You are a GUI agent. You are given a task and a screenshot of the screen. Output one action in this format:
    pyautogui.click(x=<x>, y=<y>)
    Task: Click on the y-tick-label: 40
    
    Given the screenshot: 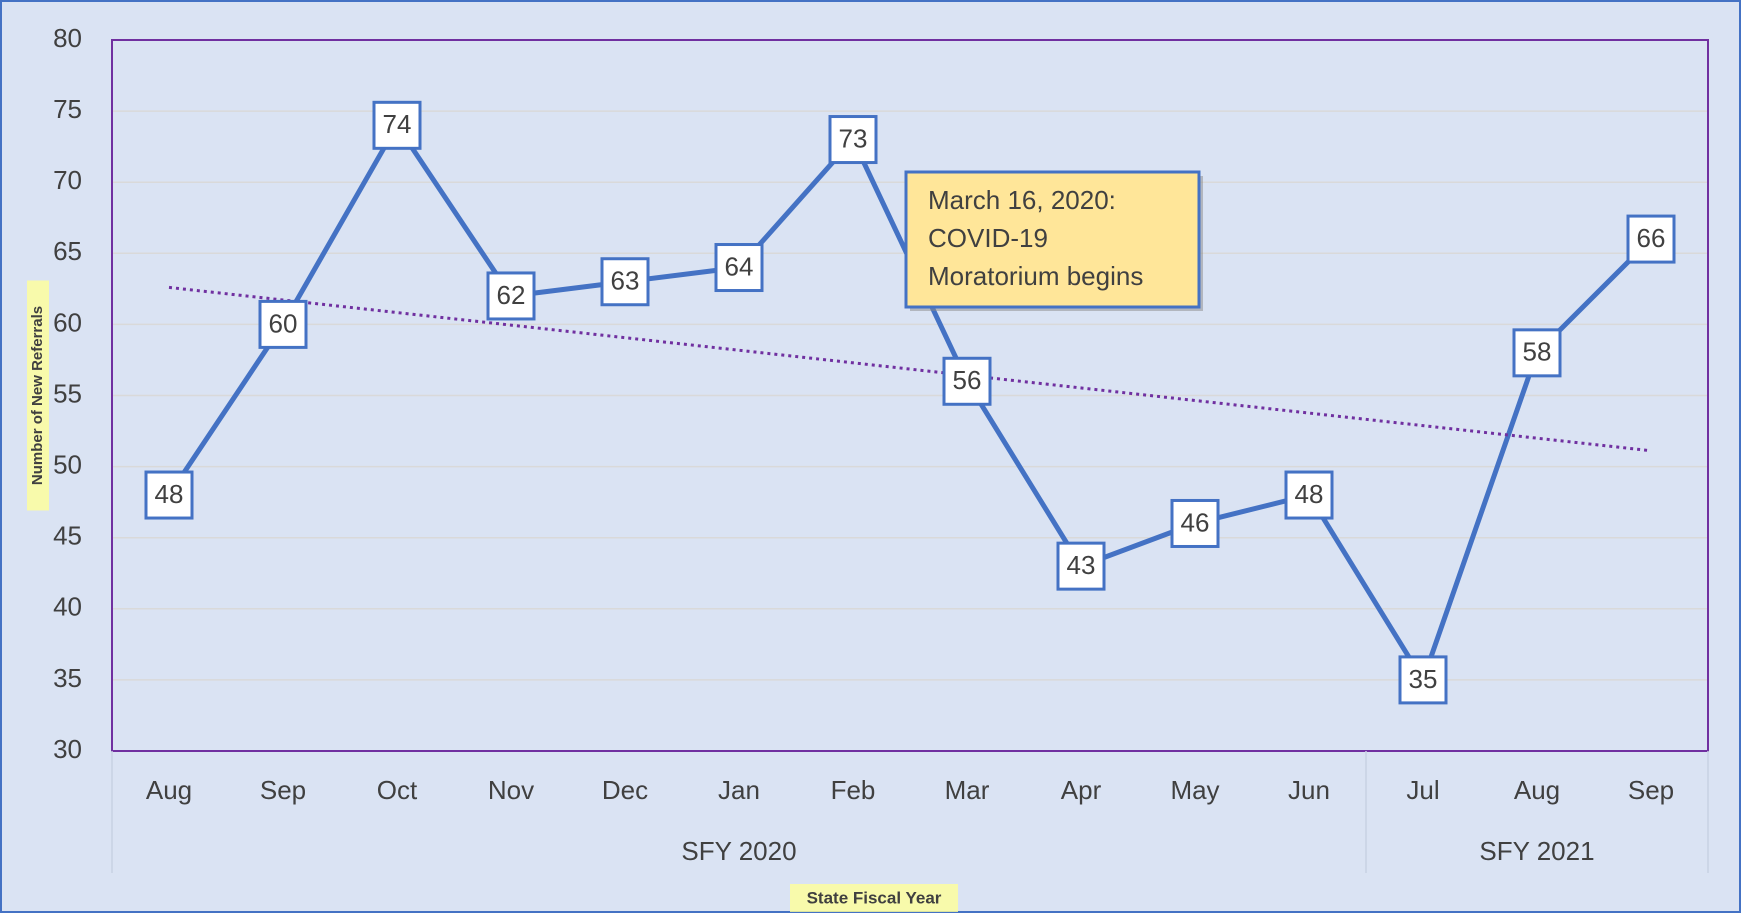 What is the action you would take?
    pyautogui.click(x=67, y=607)
    